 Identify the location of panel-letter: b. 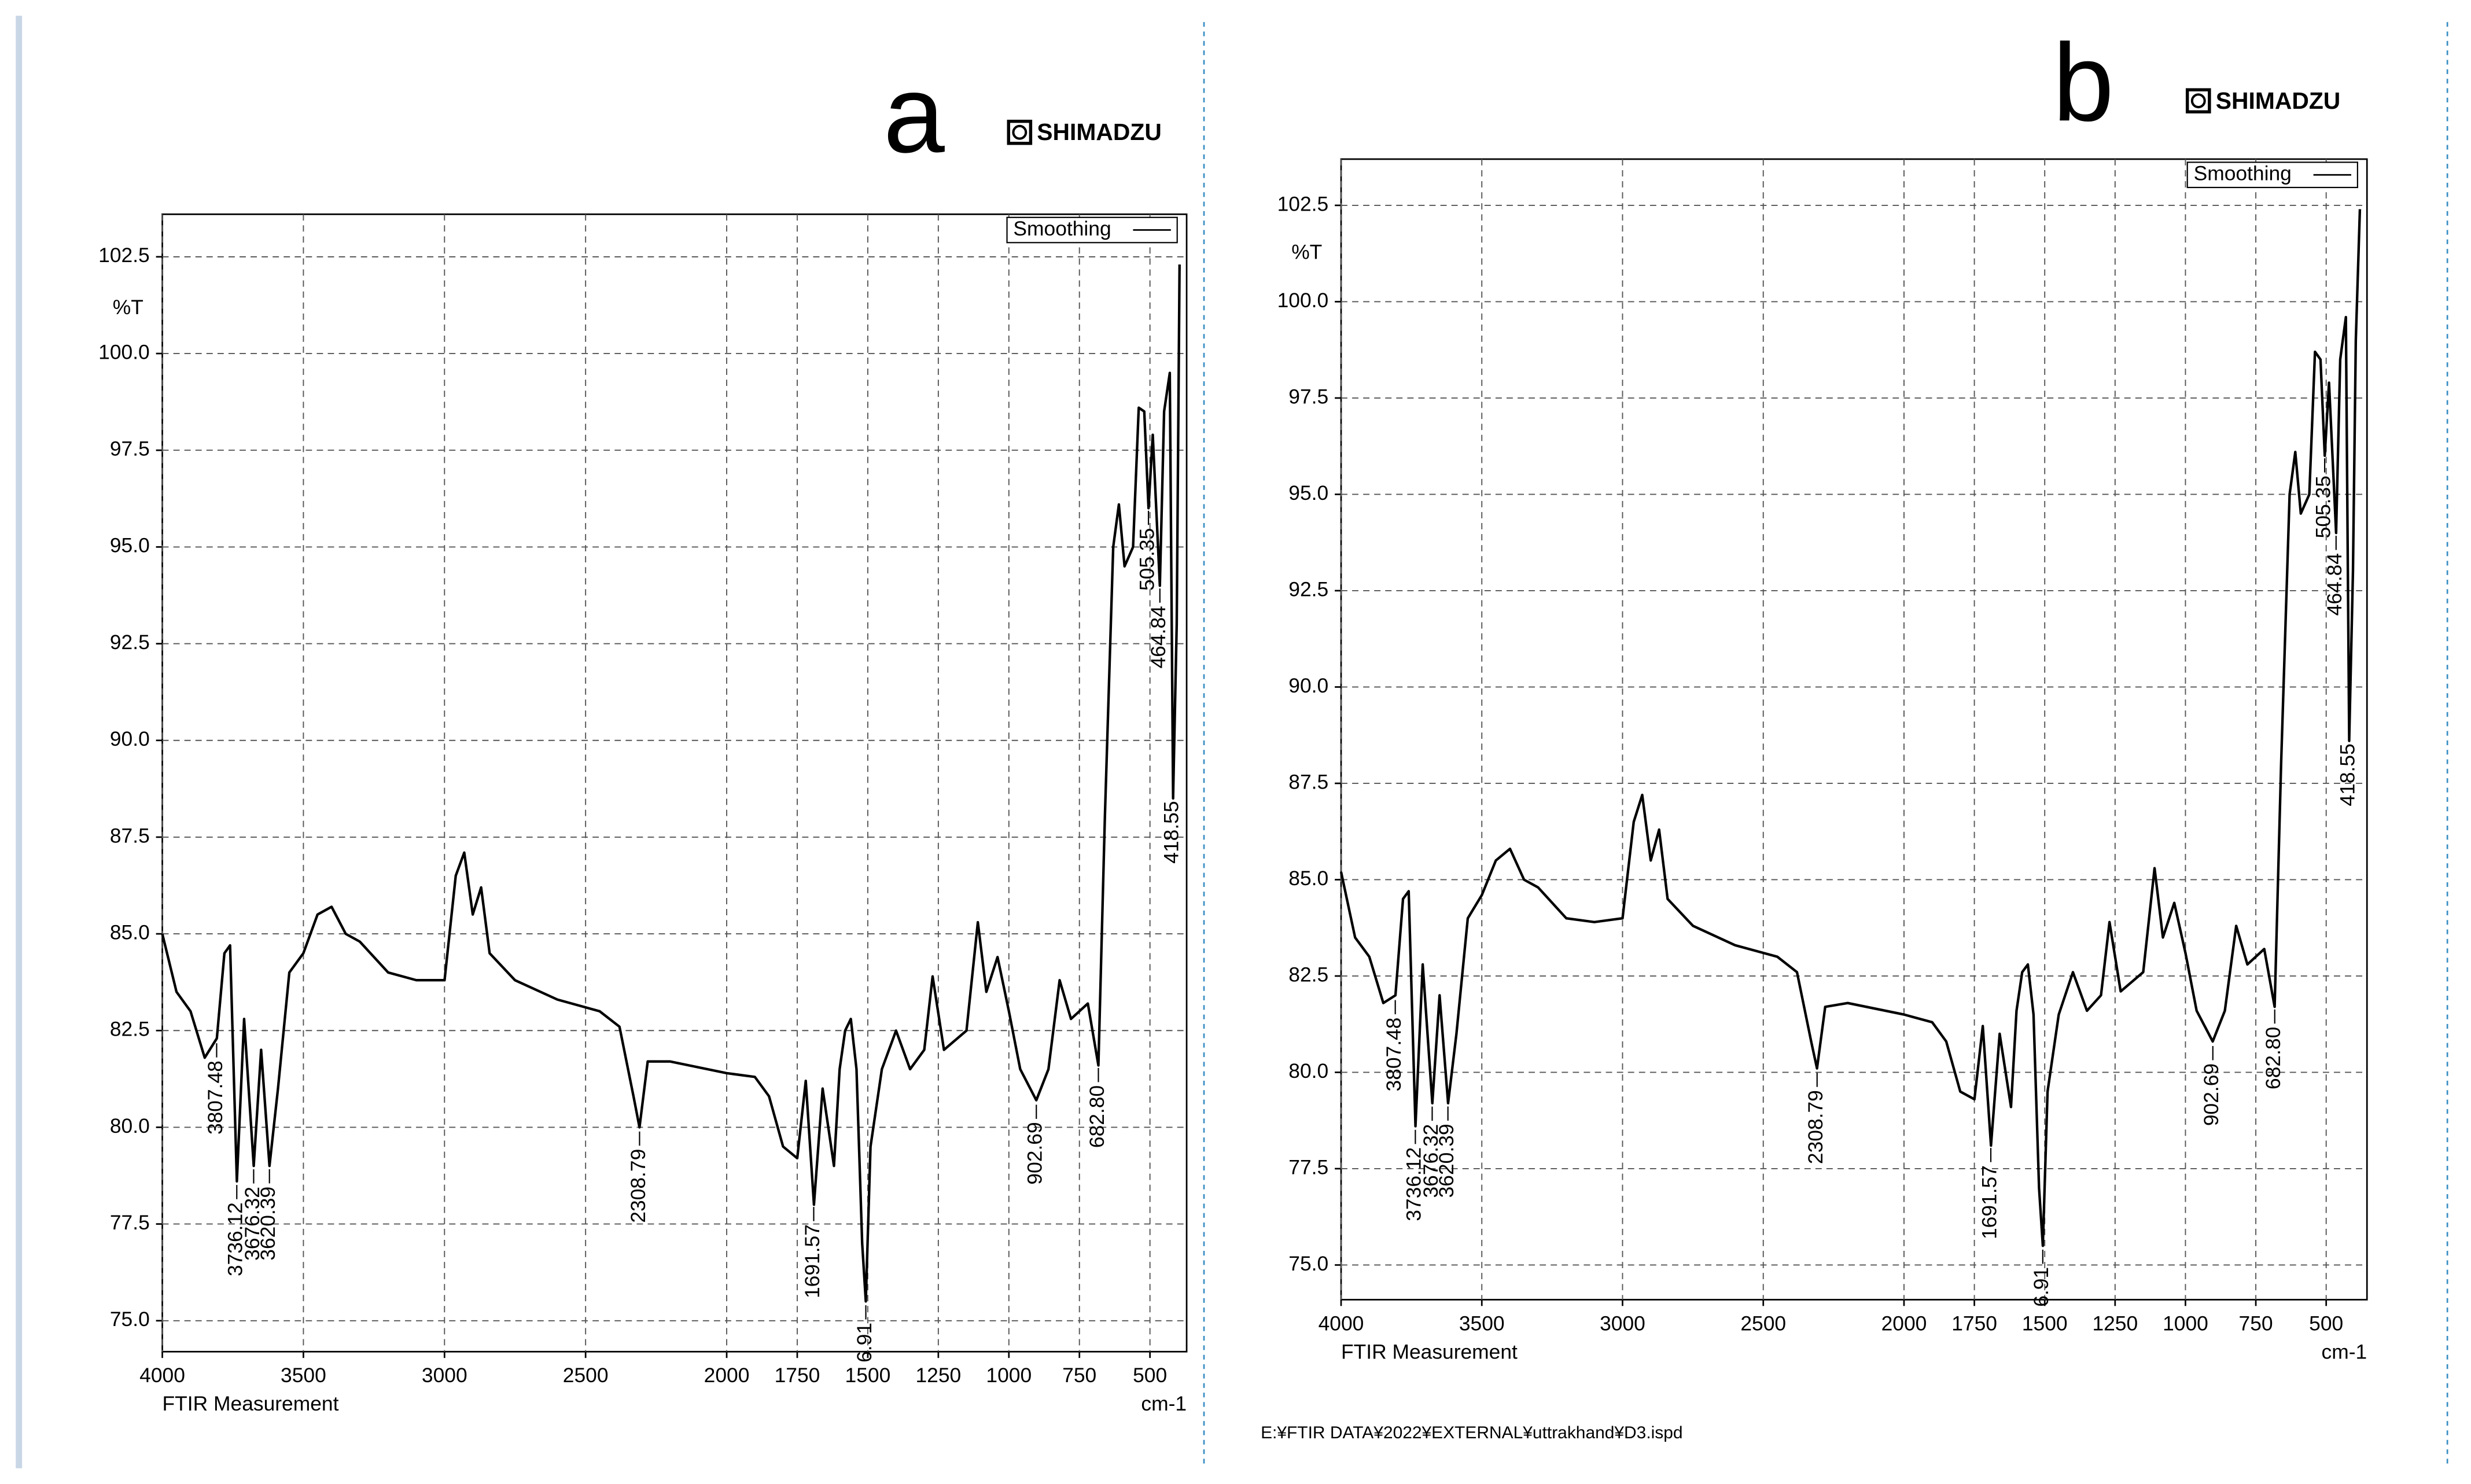
(2083, 82).